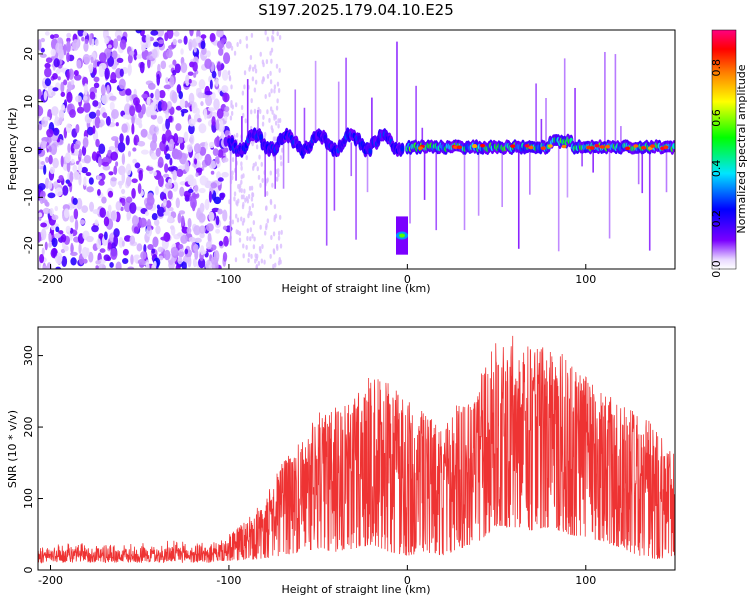  What do you see at coordinates (12, 149) in the screenshot?
I see `spectrogram-ylabel: Frequency (Hz)` at bounding box center [12, 149].